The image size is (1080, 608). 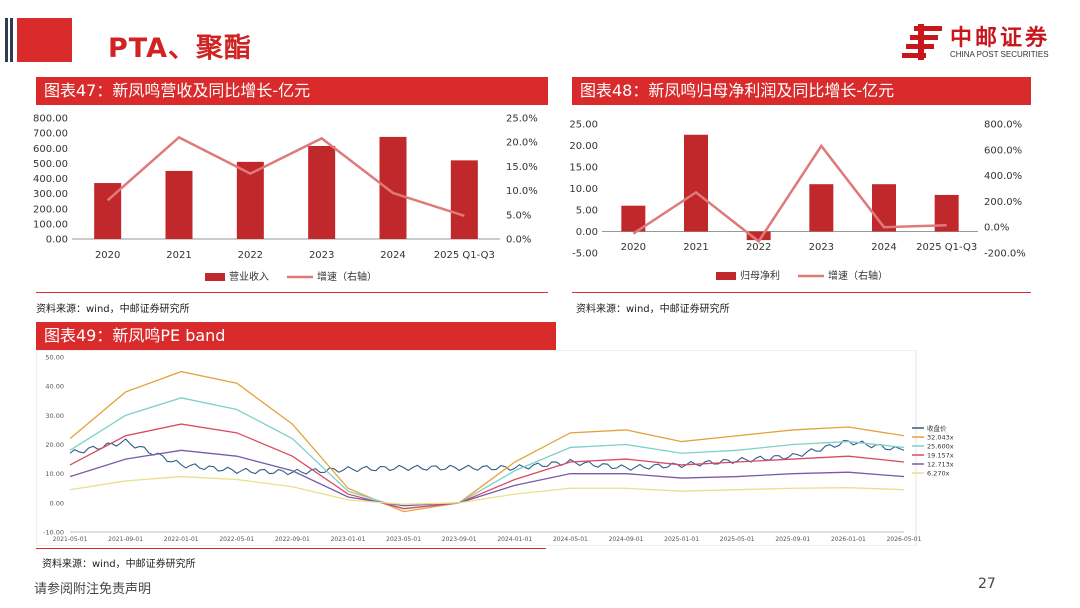 I want to click on growth-line, so click(x=285, y=176).